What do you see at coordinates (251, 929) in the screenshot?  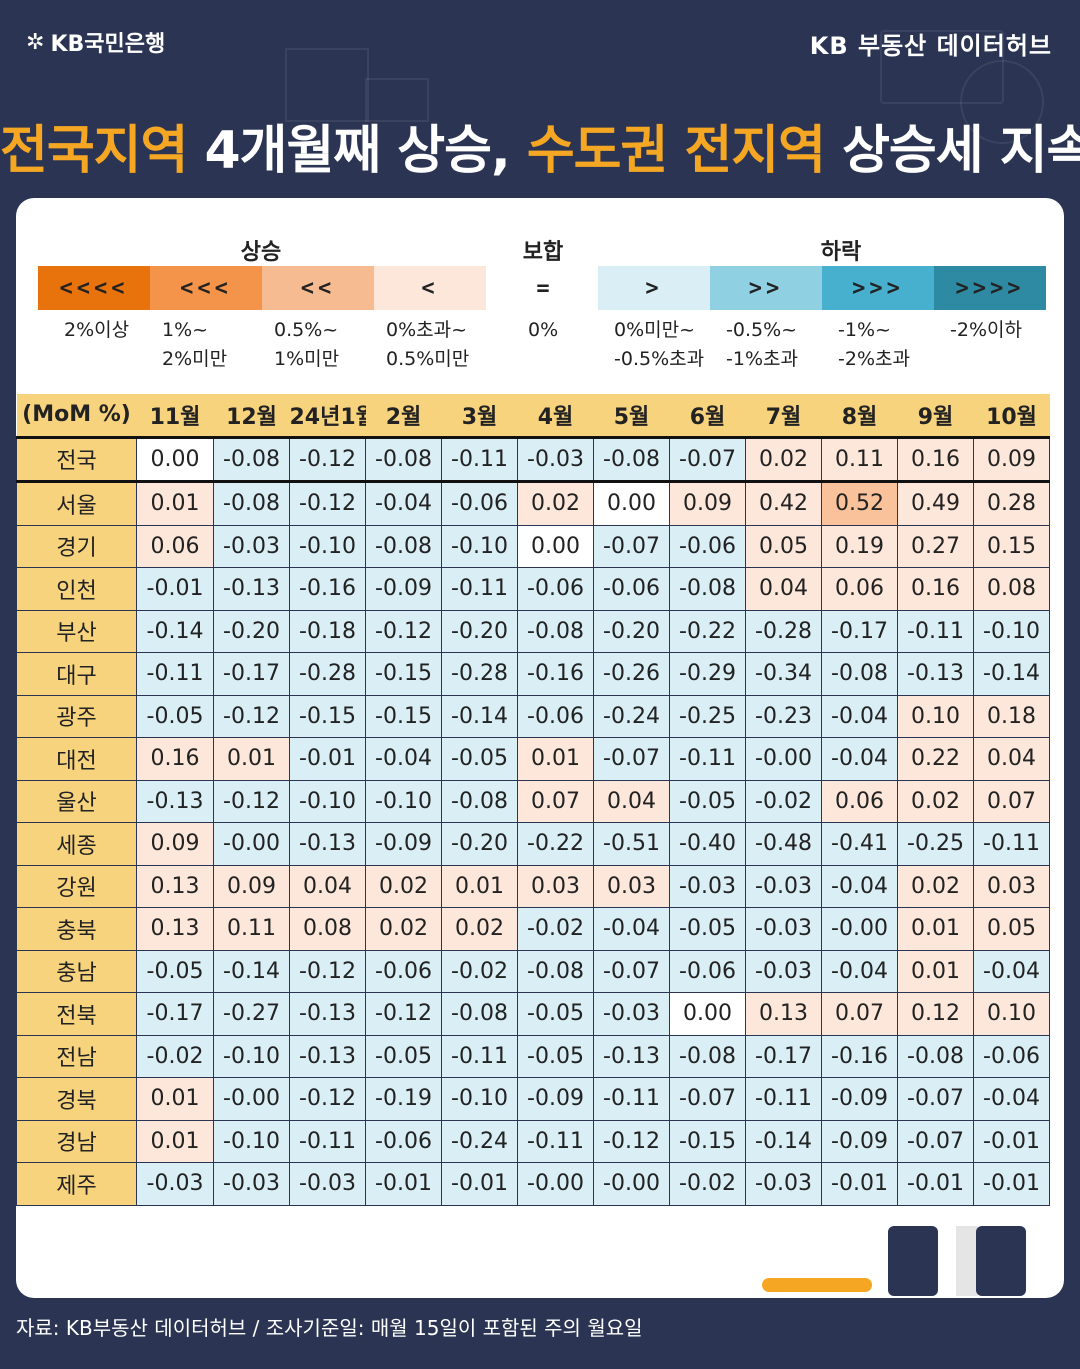 I see `table-cell: 0.11` at bounding box center [251, 929].